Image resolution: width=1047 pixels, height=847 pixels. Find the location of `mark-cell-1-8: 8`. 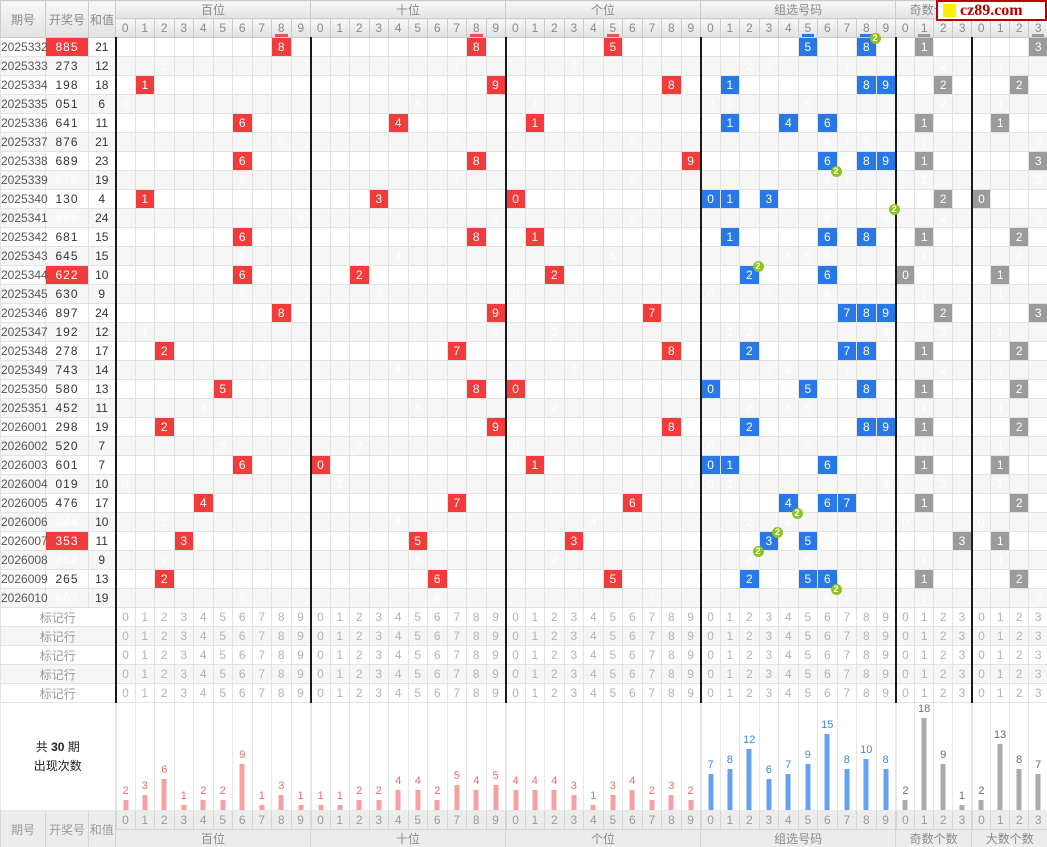

mark-cell-1-8: 8 is located at coordinates (476, 636).